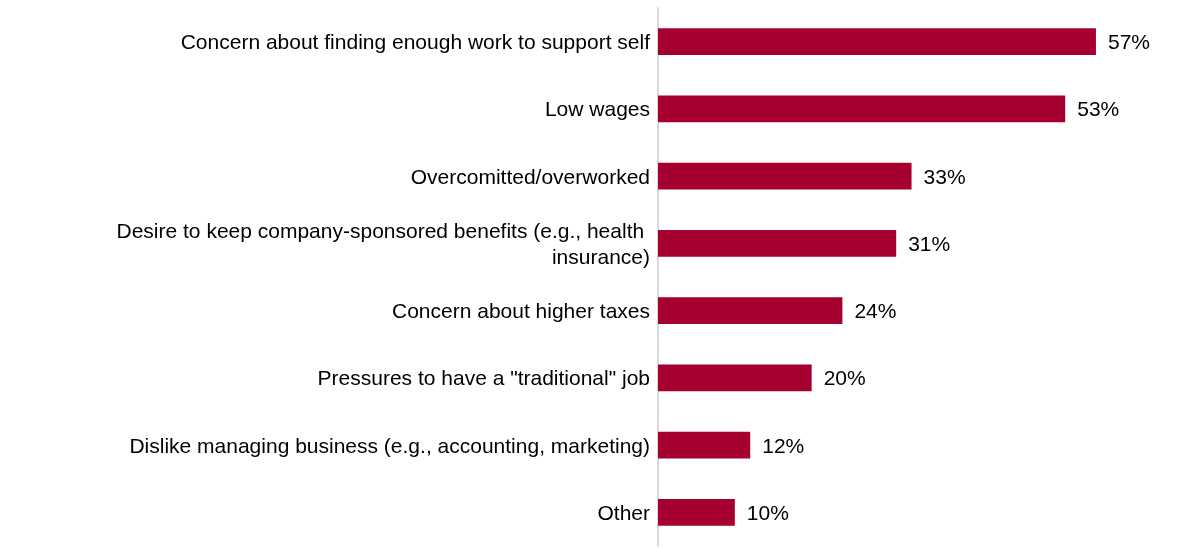 The image size is (1189, 554). Describe the element at coordinates (597, 109) in the screenshot. I see `y-tick-label: Low wages` at that location.